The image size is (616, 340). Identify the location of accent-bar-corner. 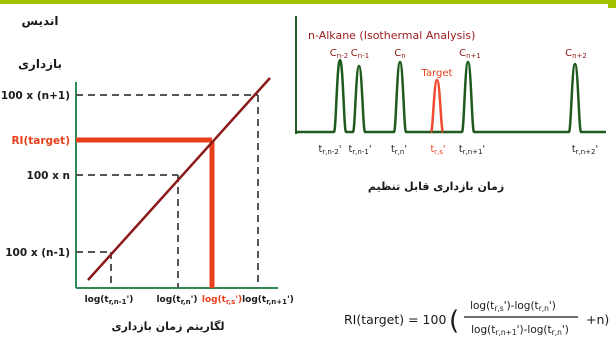
(612, 4).